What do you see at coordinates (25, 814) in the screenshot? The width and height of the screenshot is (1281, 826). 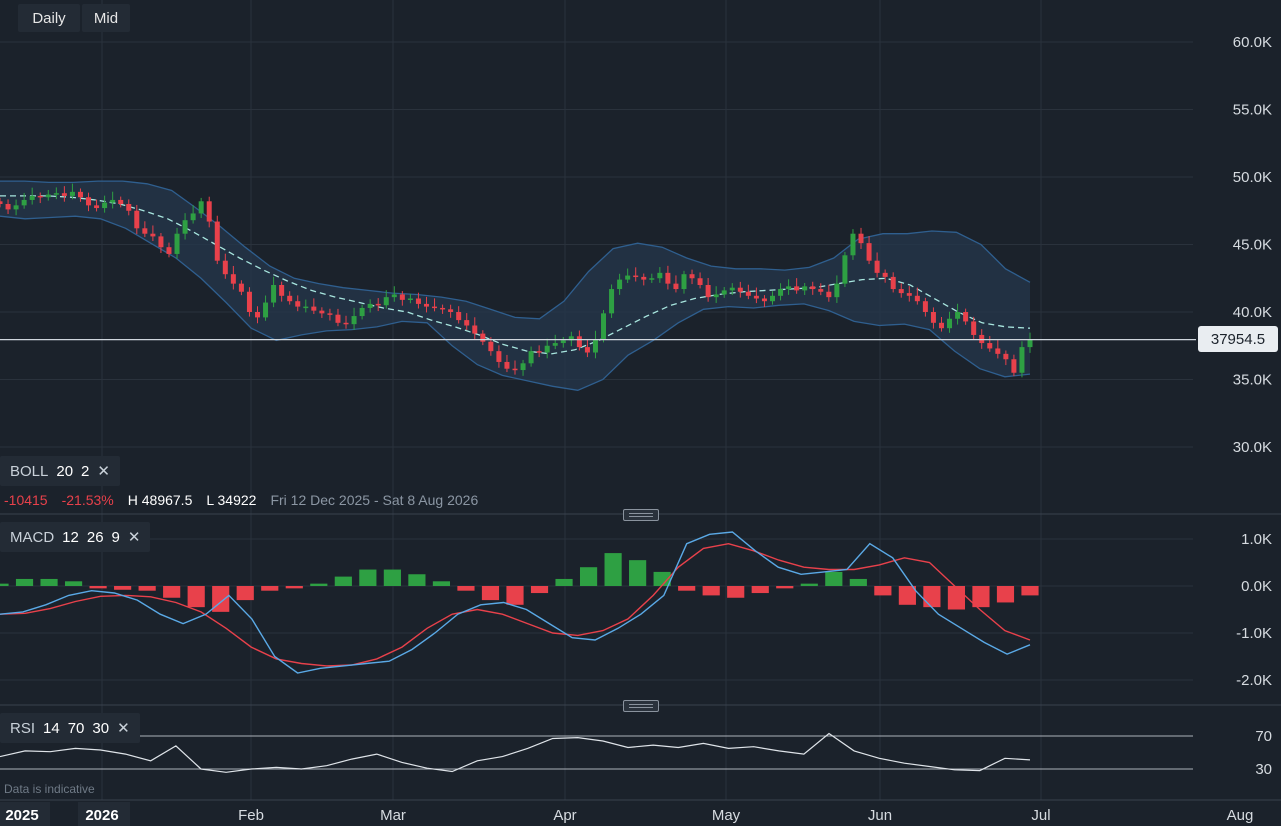 I see `x-axis-year-highlight` at bounding box center [25, 814].